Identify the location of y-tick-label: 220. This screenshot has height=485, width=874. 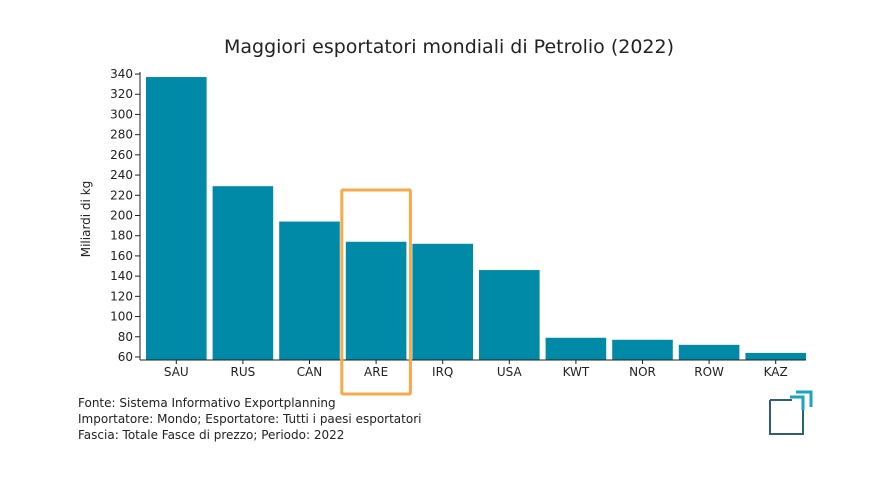
(121, 195).